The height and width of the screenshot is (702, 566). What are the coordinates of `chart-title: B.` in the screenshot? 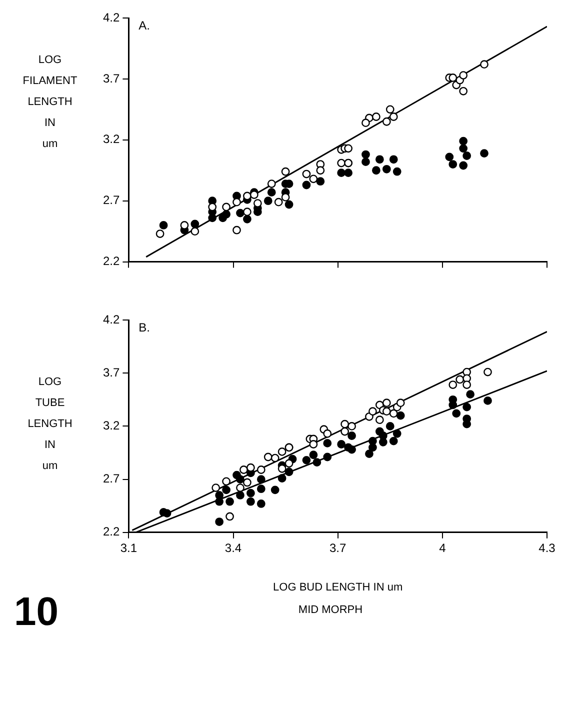 It's located at (144, 327).